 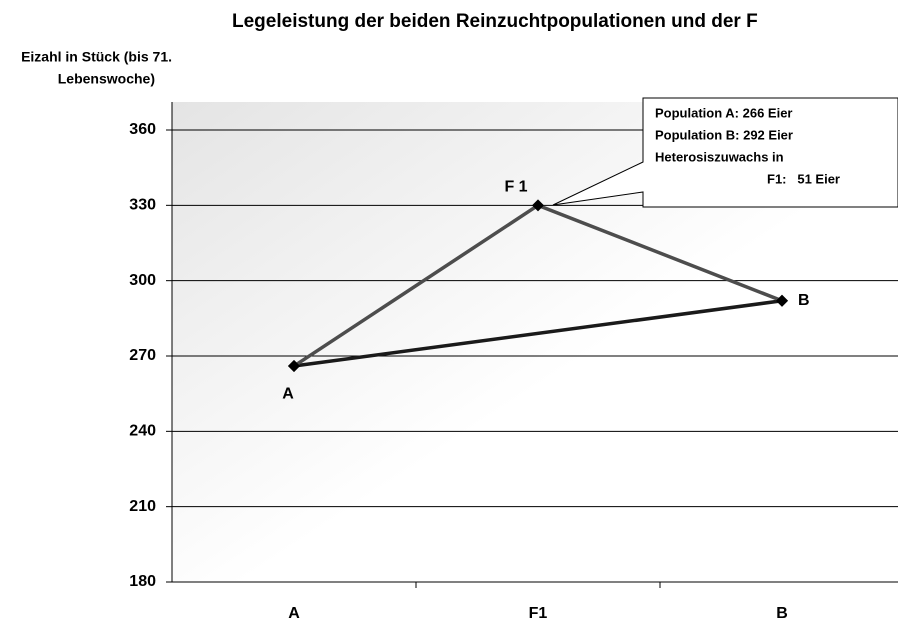 I want to click on x-tick-label: A, so click(x=294, y=613).